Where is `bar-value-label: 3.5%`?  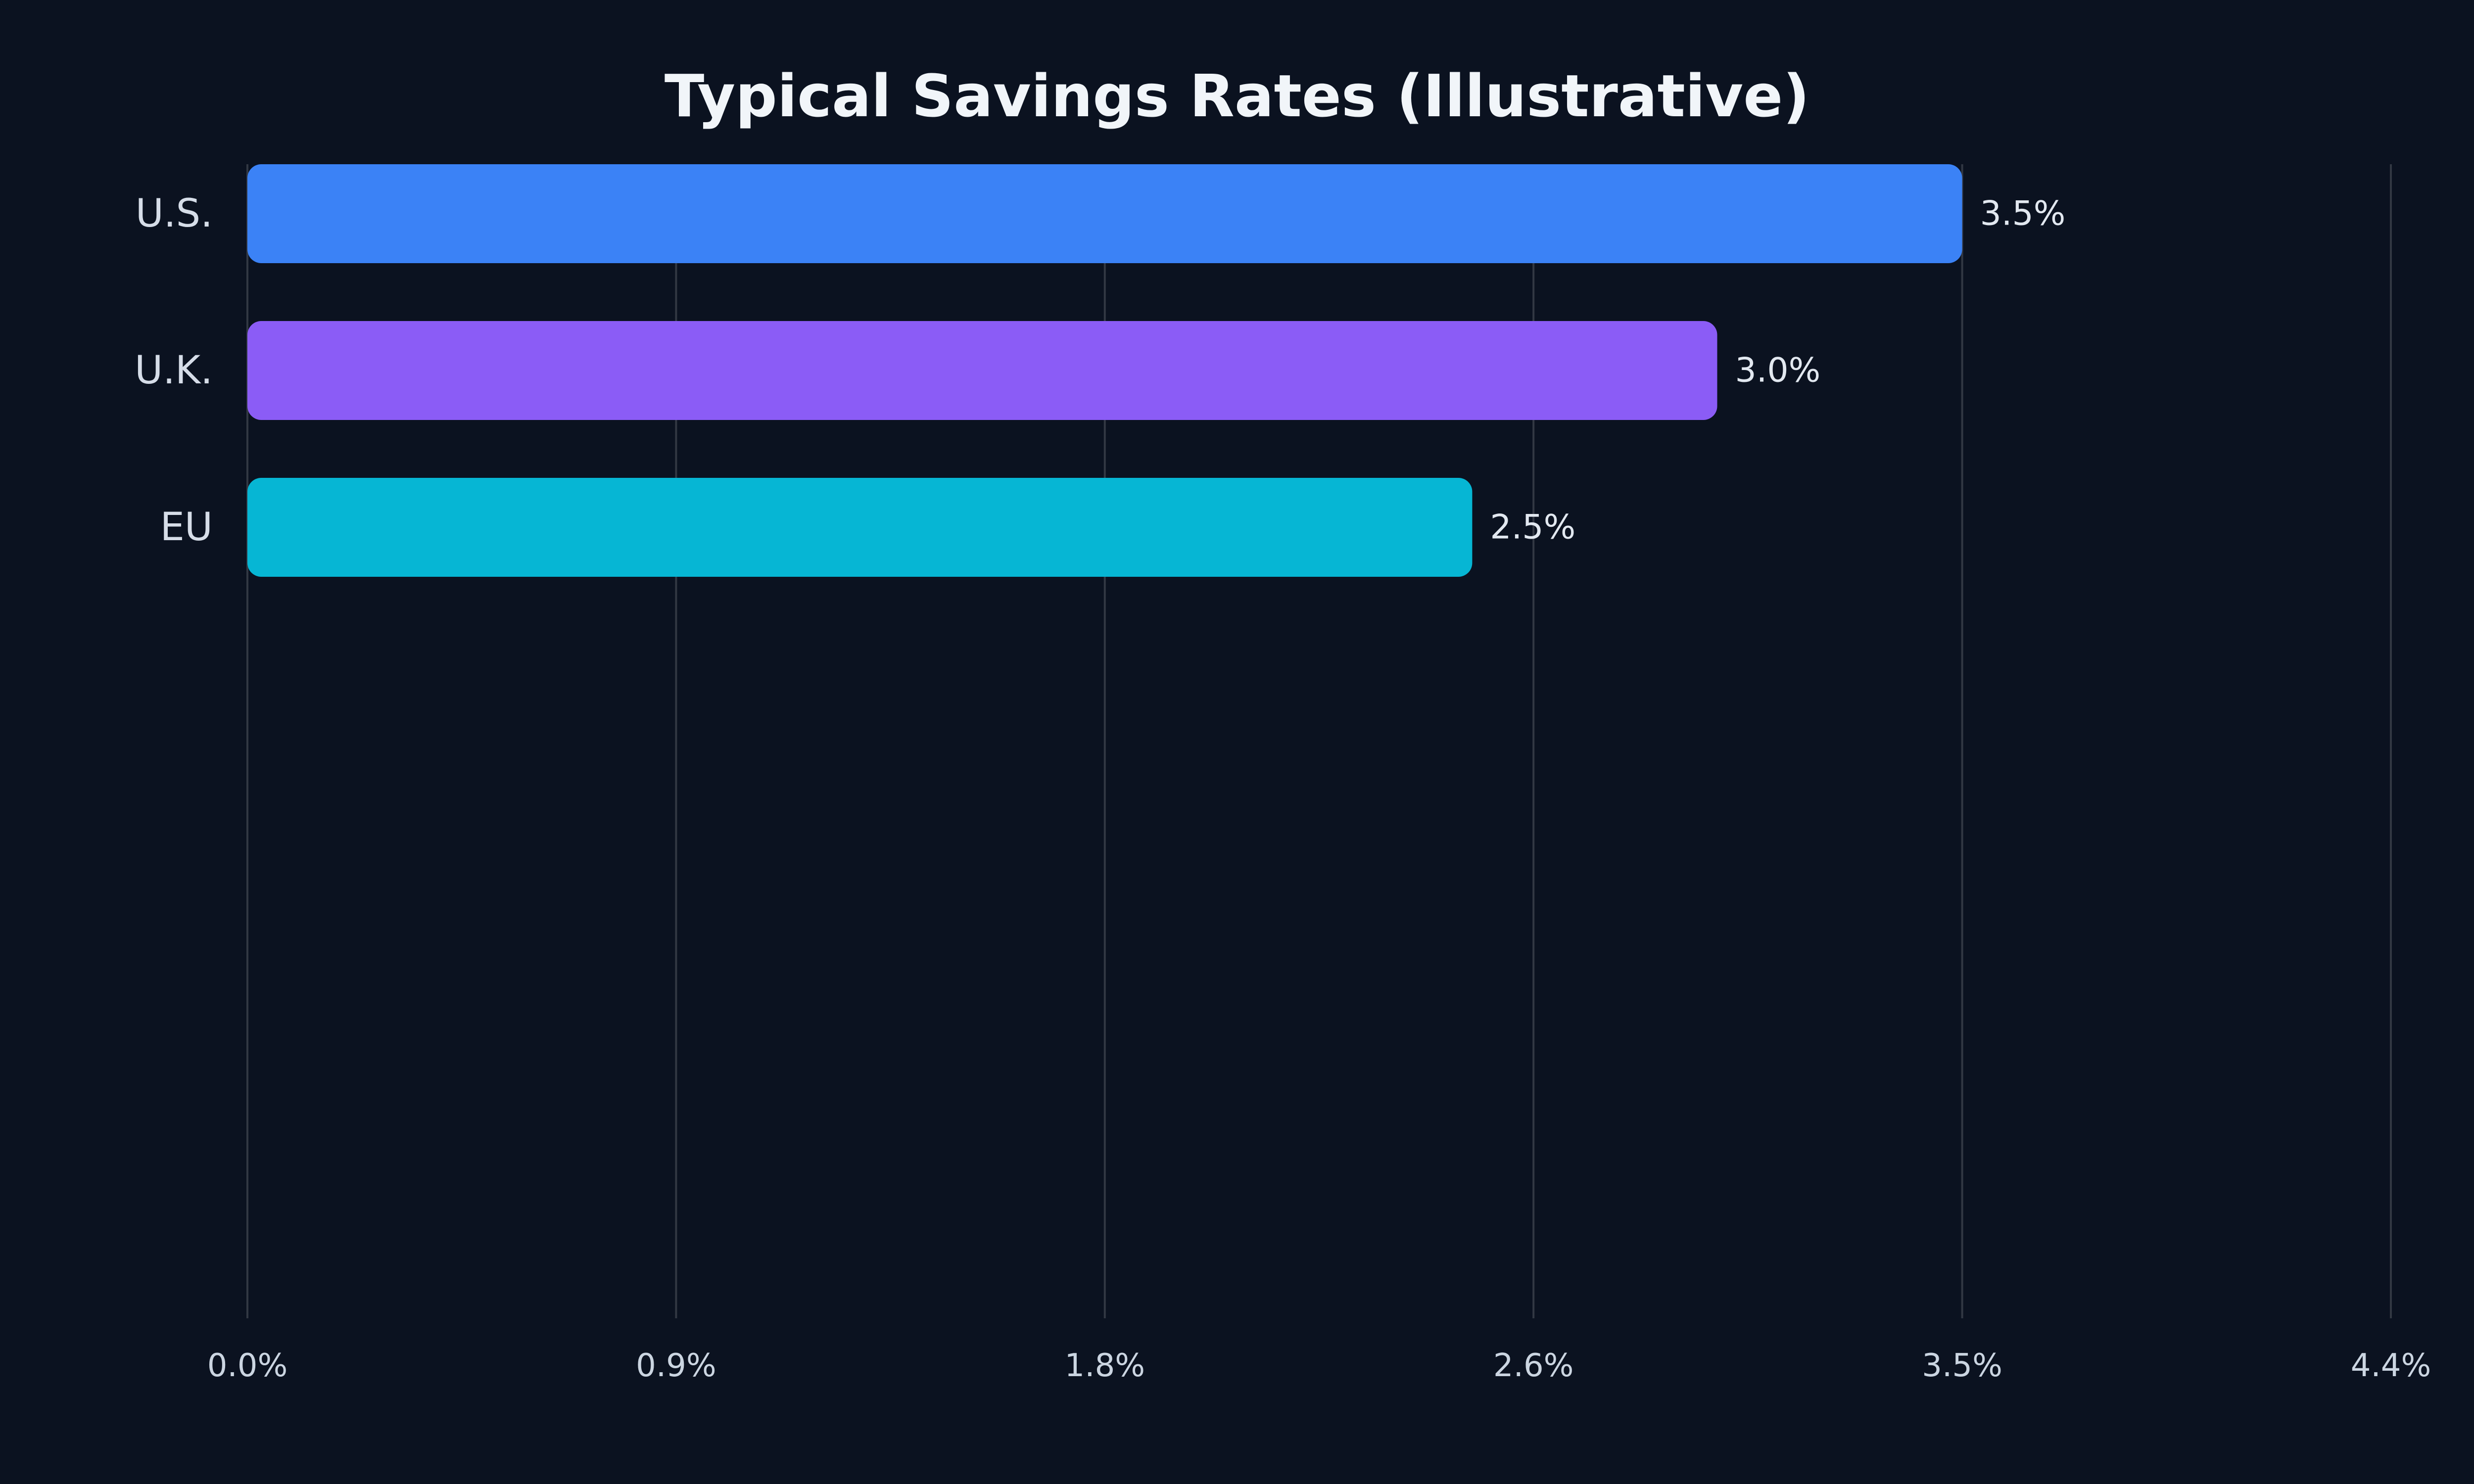 bar-value-label: 3.5% is located at coordinates (2023, 213).